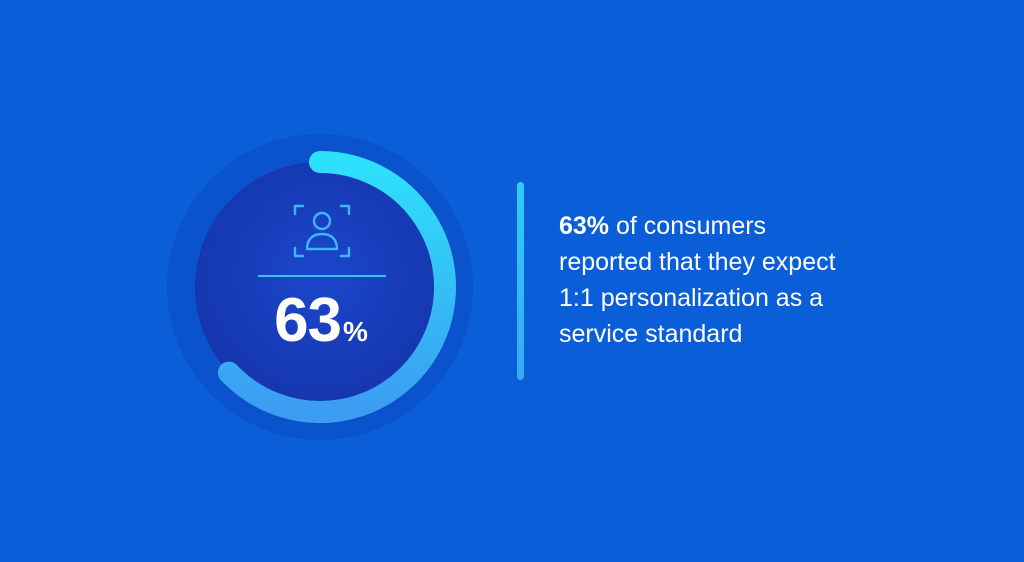  What do you see at coordinates (322, 276) in the screenshot?
I see `divider-line` at bounding box center [322, 276].